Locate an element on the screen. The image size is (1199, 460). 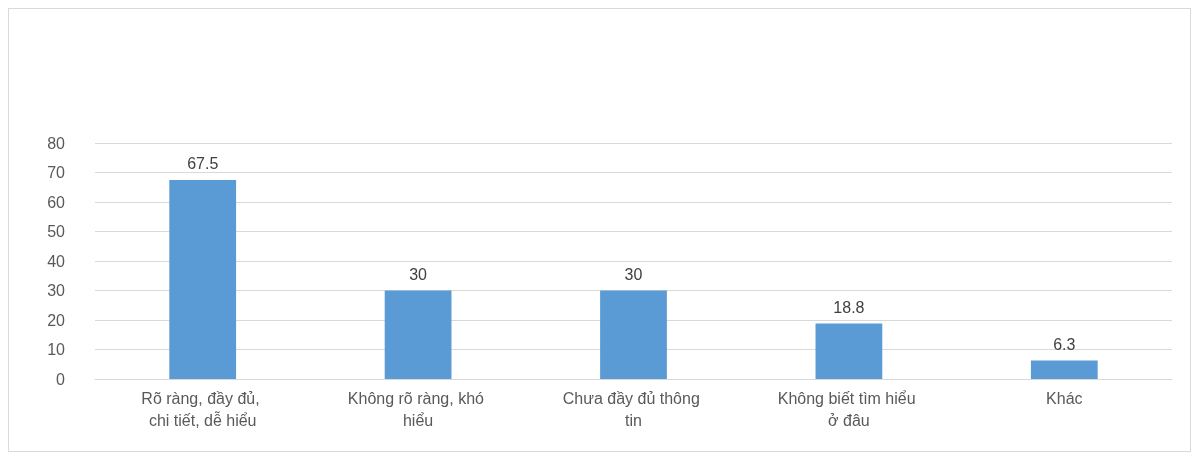
x-tick-label: Chưa đầy đủ thông tin is located at coordinates (633, 409).